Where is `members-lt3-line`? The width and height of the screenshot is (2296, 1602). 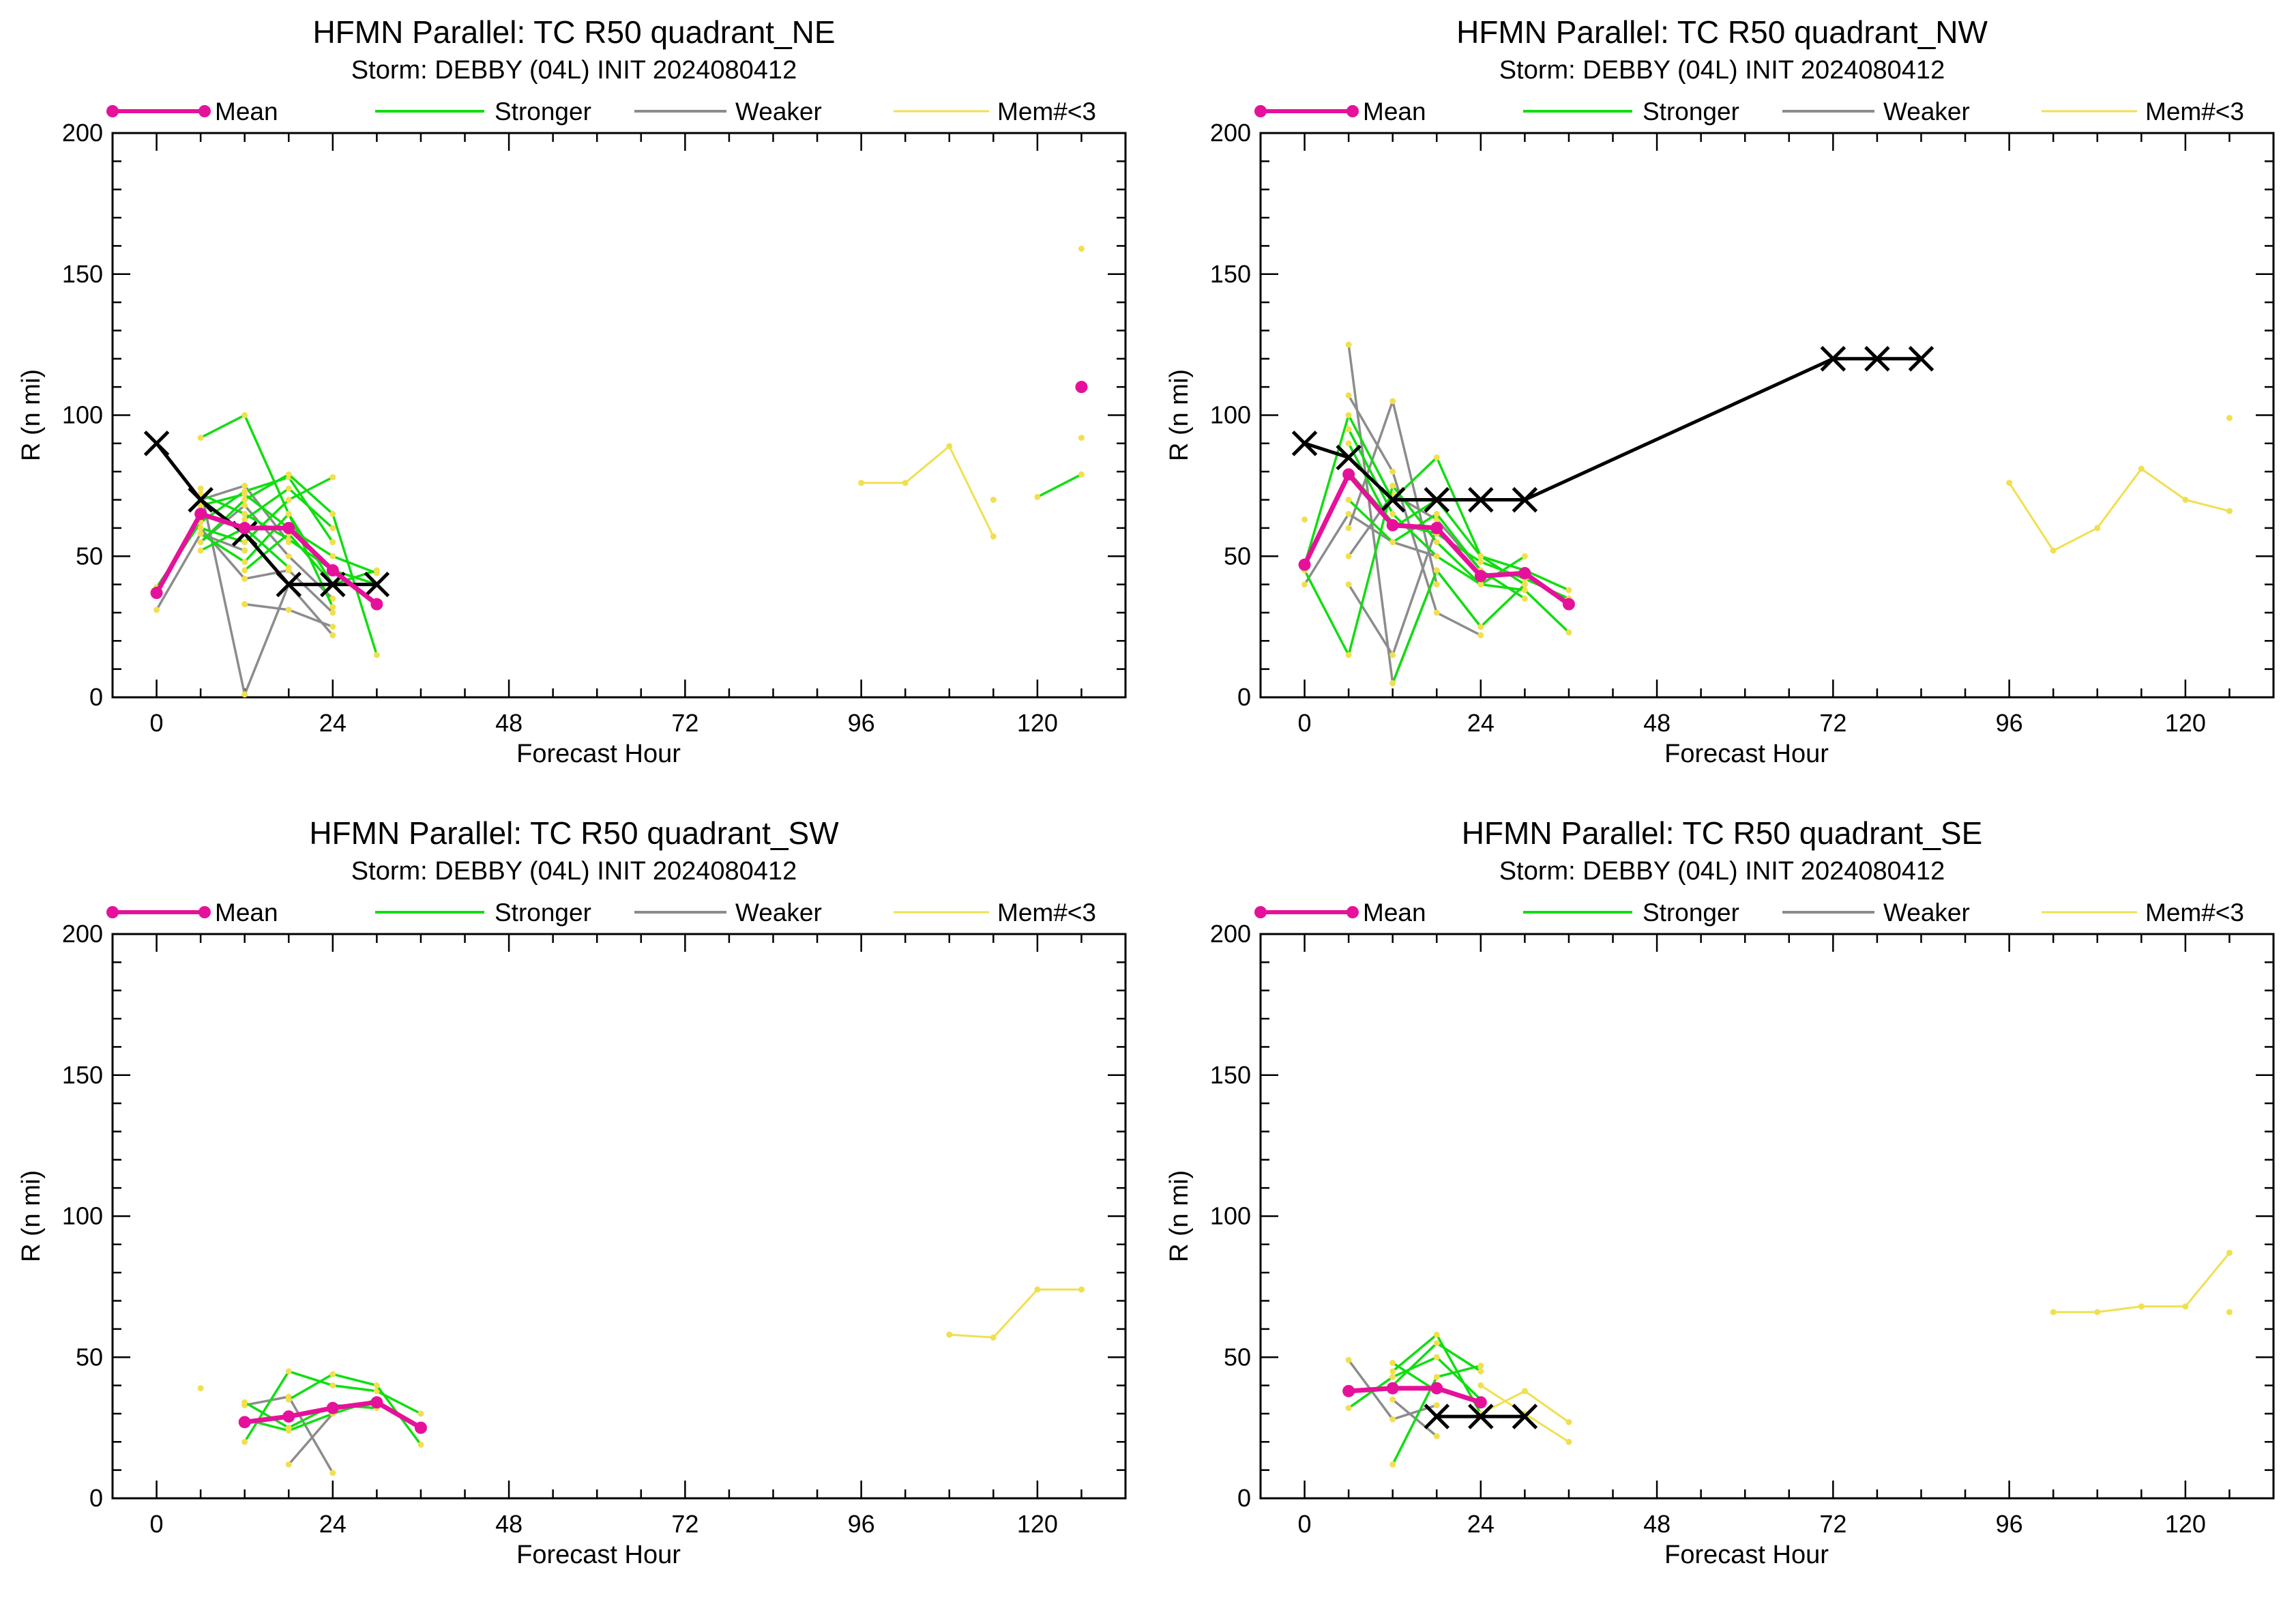
members-lt3-line is located at coordinates (1016, 1313).